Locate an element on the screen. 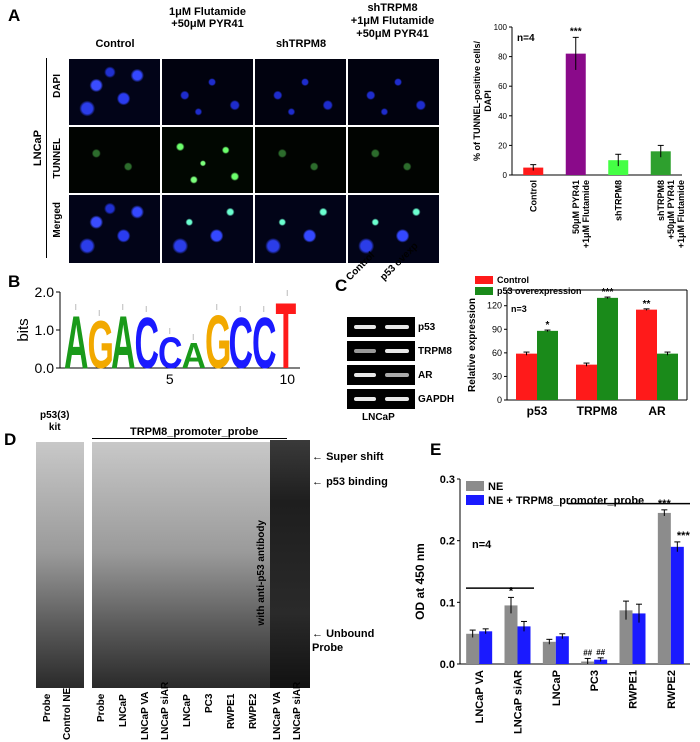 Image resolution: width=700 pixels, height=742 pixels. logo-ytick-label: 0.0 is located at coordinates (45, 368).